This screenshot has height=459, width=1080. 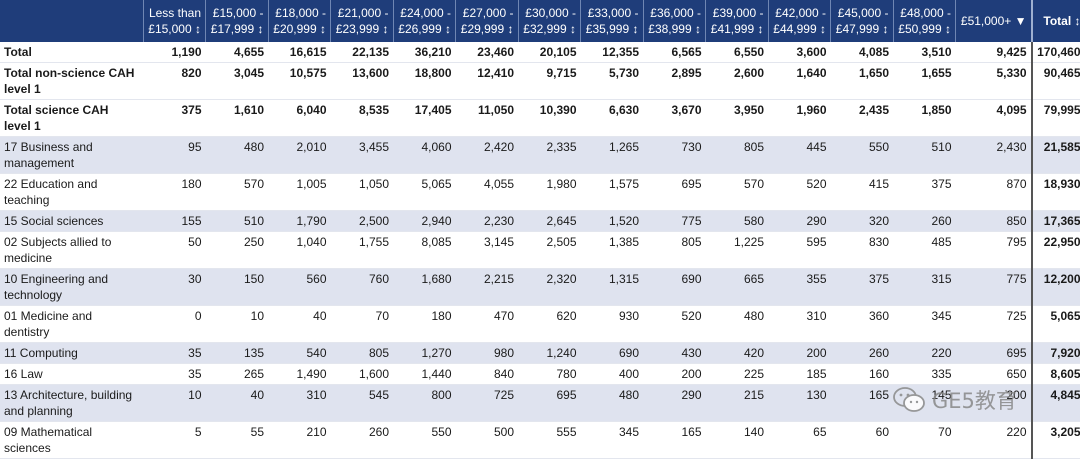 I want to click on column-header-band: £33,000 -£35,999 ↕, so click(x=612, y=21).